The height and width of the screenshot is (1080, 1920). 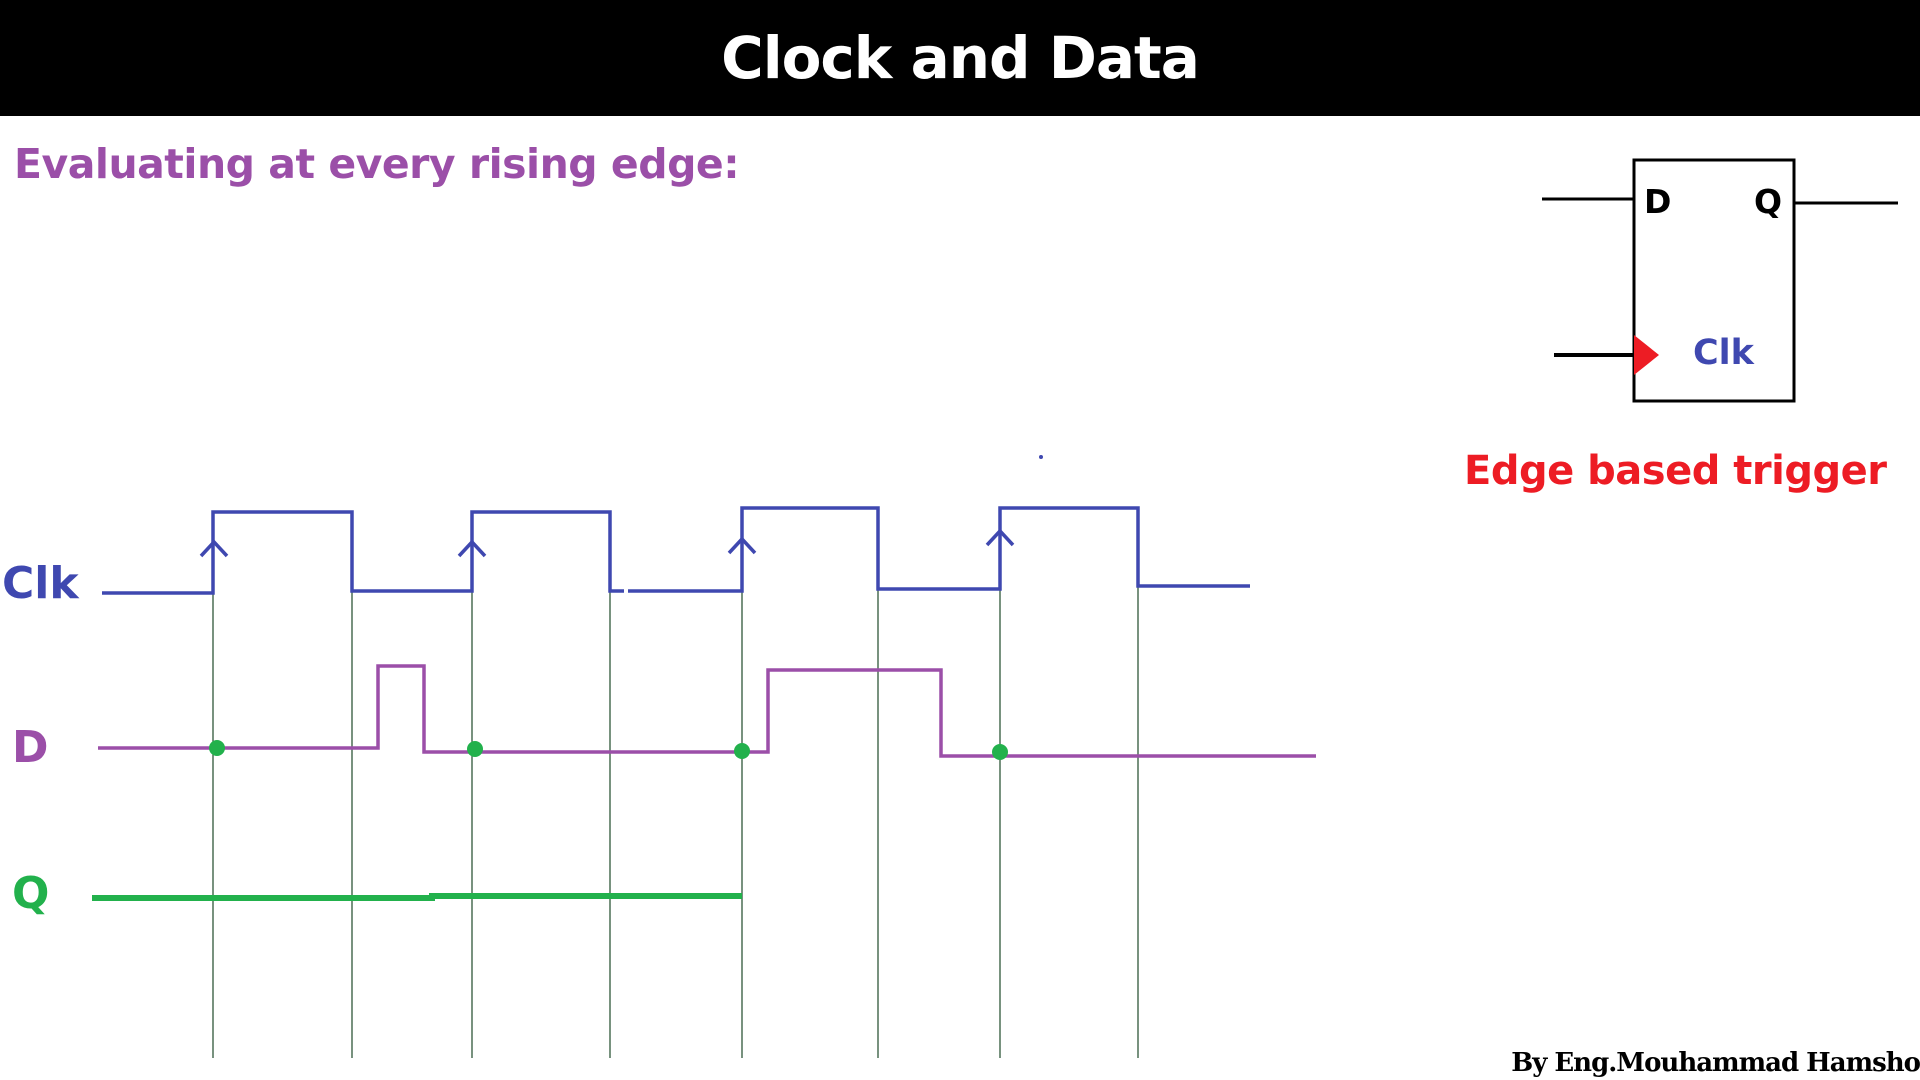 What do you see at coordinates (30, 747) in the screenshot?
I see `signal-label-d: D` at bounding box center [30, 747].